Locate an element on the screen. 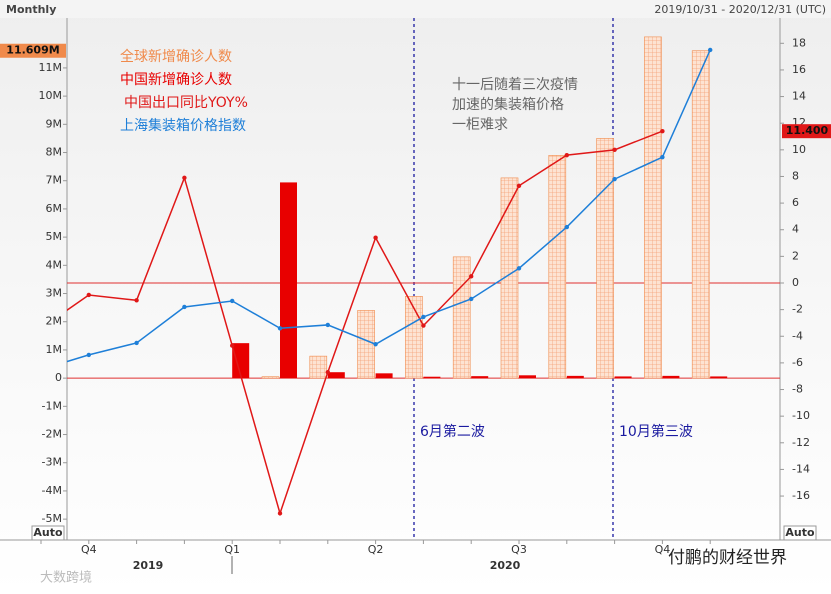  value-label: 11.609M is located at coordinates (32, 50).